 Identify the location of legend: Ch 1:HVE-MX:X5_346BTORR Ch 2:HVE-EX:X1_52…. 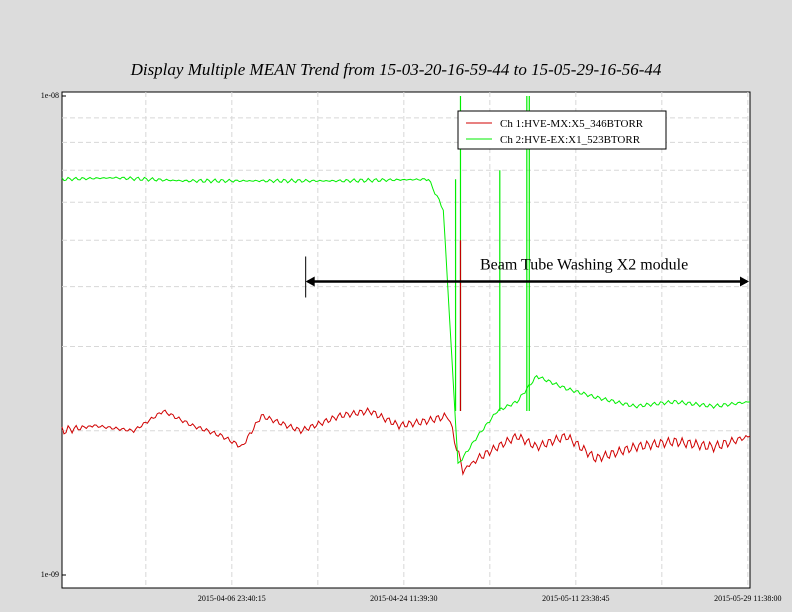
(562, 130).